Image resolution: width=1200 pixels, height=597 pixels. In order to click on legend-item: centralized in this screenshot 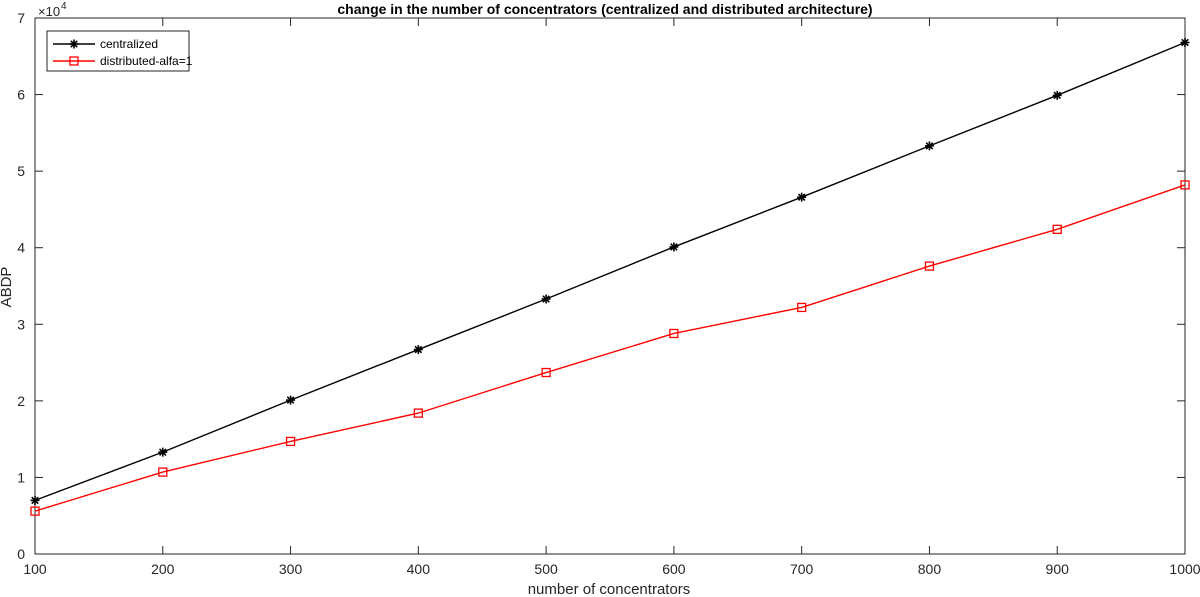, I will do `click(105, 44)`.